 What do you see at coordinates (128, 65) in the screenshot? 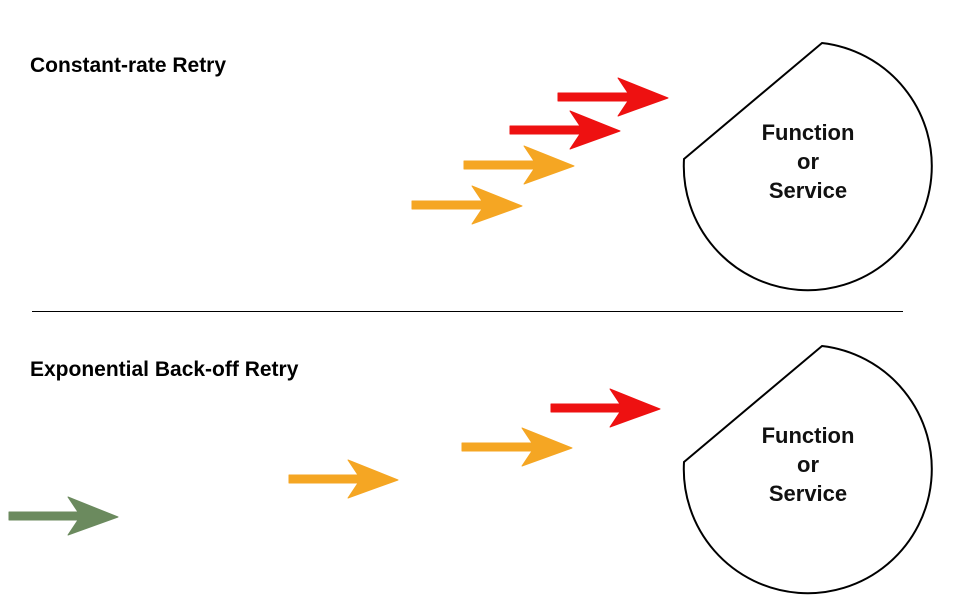
I see `constant-rate-title: Constant-rate Retry` at bounding box center [128, 65].